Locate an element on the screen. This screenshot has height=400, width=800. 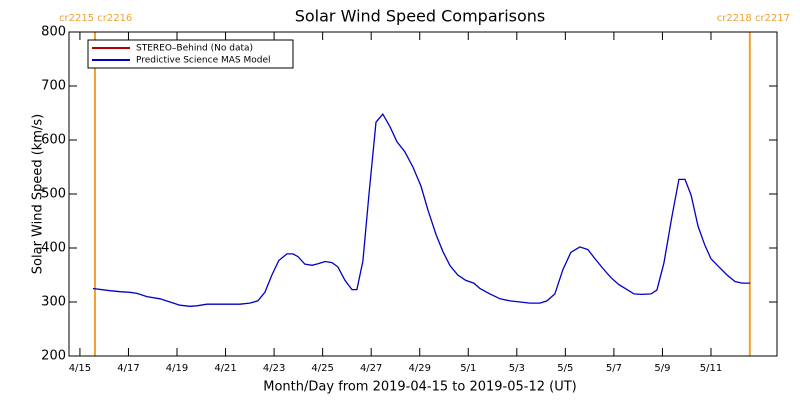
legend-label: Predictive Science MAS Model is located at coordinates (203, 61).